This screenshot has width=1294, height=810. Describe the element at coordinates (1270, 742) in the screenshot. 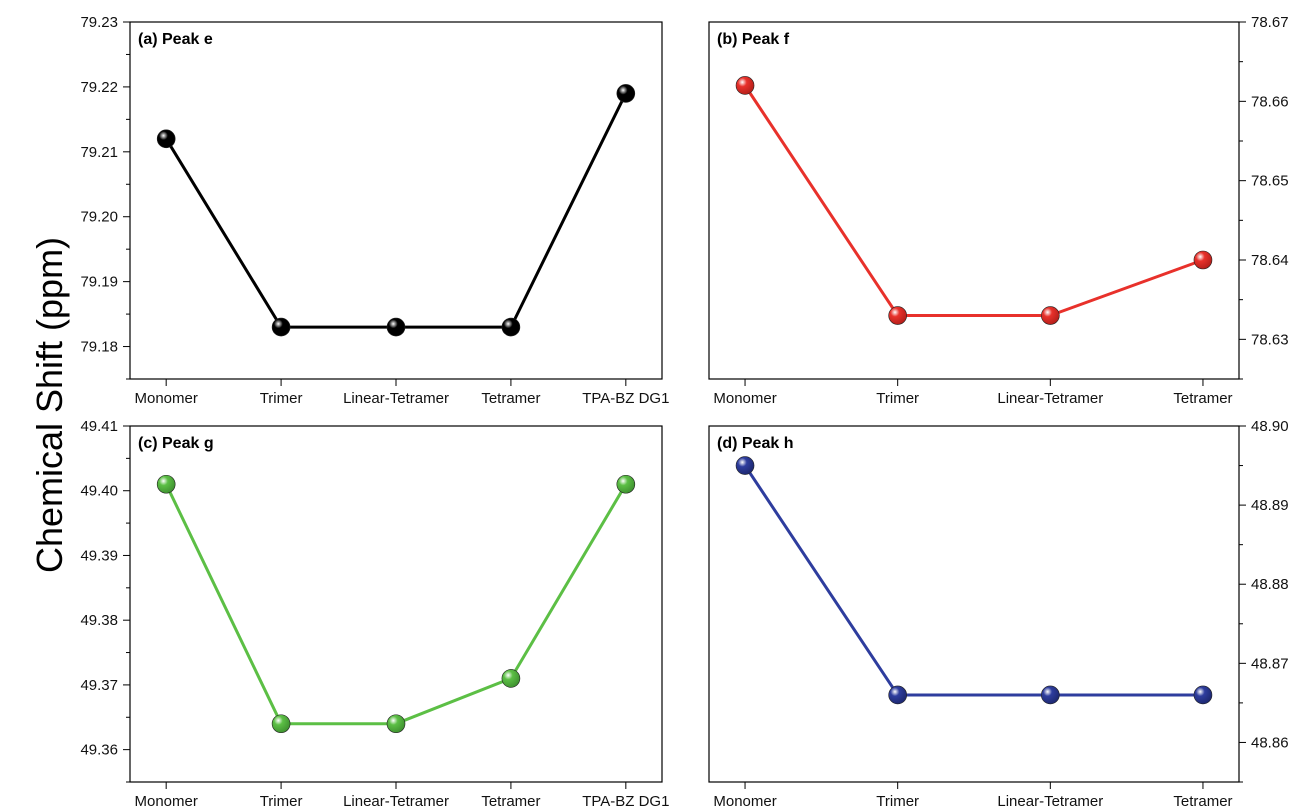

I see `y-tick-label-d-48-86: 48.86` at that location.